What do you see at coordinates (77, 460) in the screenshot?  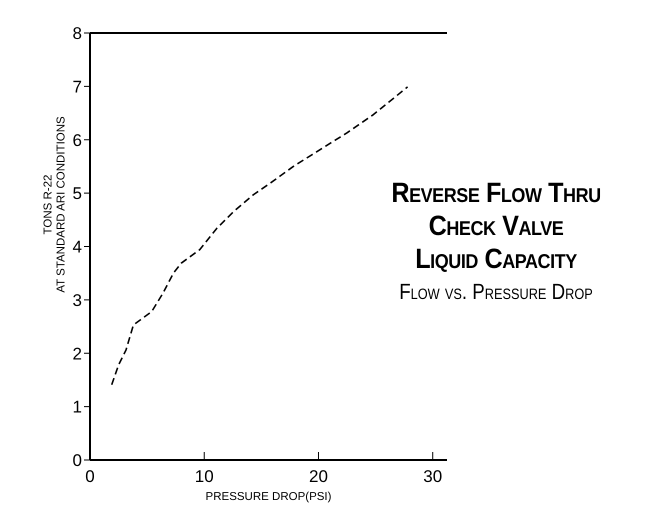 I see `y-tick-label: 0` at bounding box center [77, 460].